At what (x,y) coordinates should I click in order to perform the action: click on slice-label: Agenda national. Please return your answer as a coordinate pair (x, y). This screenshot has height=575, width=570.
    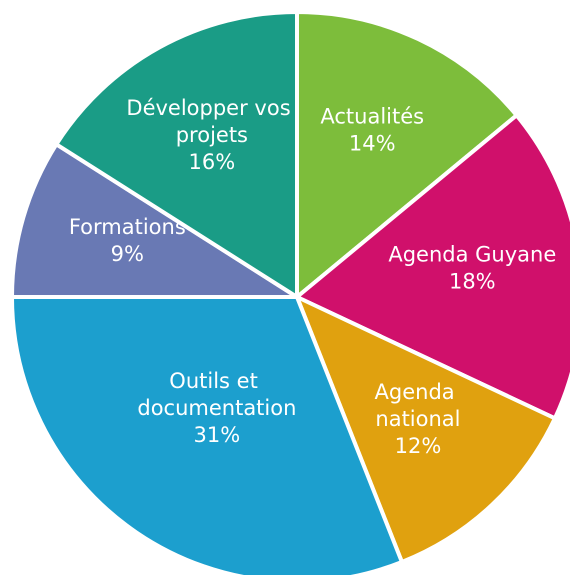
    Looking at the image, I should click on (418, 405).